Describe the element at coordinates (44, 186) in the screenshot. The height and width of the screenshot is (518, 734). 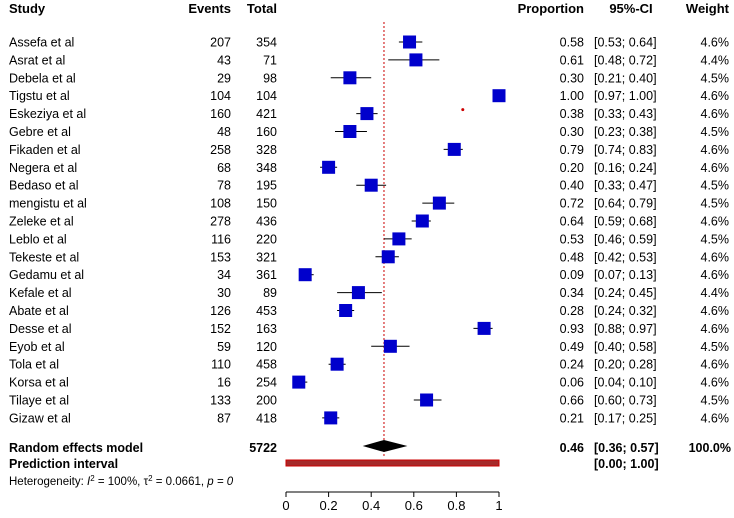
I see `study-name: Bedaso et al` at that location.